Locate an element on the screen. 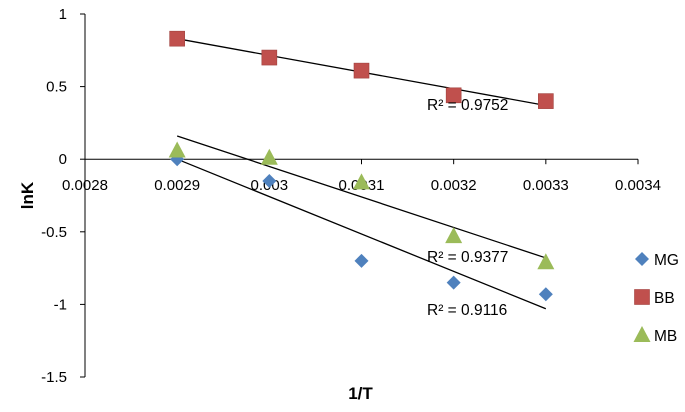 The width and height of the screenshot is (685, 412). y-tick-label: 0.5 is located at coordinates (56, 87).